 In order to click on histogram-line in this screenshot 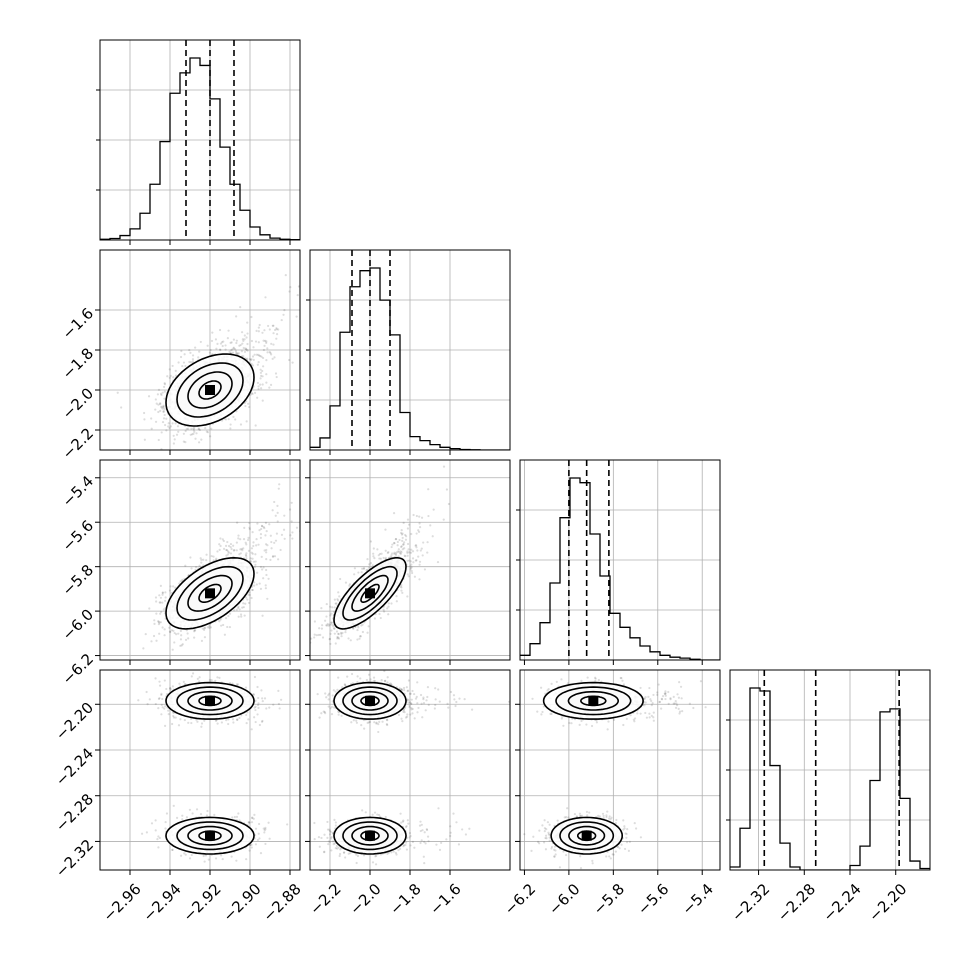, I will do `click(410, 358)`.